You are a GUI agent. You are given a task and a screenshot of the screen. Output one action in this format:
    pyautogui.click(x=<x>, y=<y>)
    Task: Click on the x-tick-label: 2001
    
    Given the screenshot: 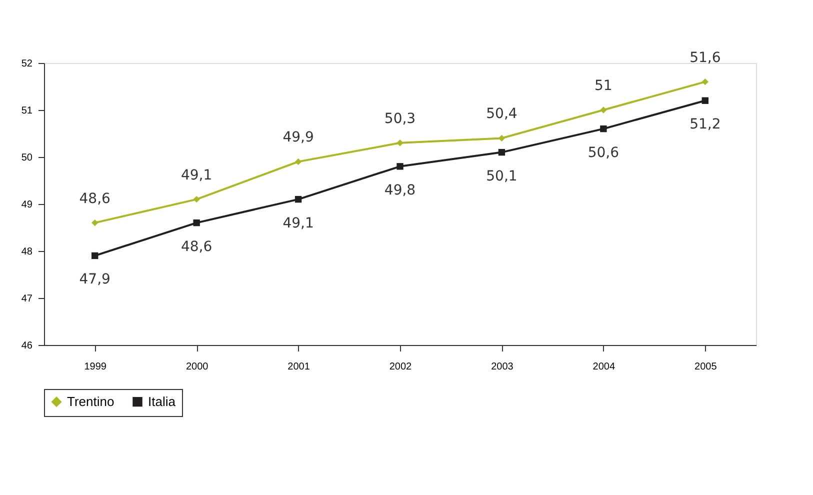 What is the action you would take?
    pyautogui.click(x=299, y=367)
    